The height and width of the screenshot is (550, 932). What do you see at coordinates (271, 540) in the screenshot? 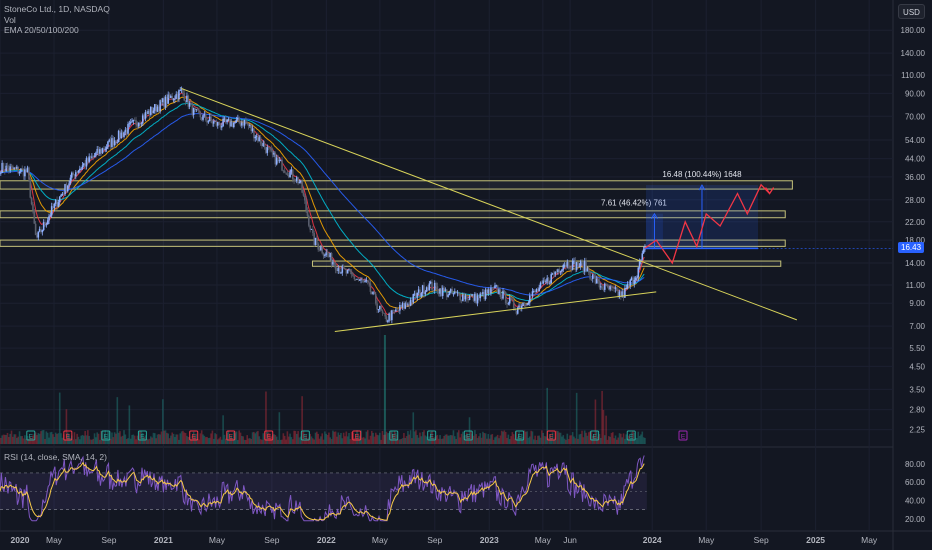
I see `time-tick-label: Sep` at bounding box center [271, 540].